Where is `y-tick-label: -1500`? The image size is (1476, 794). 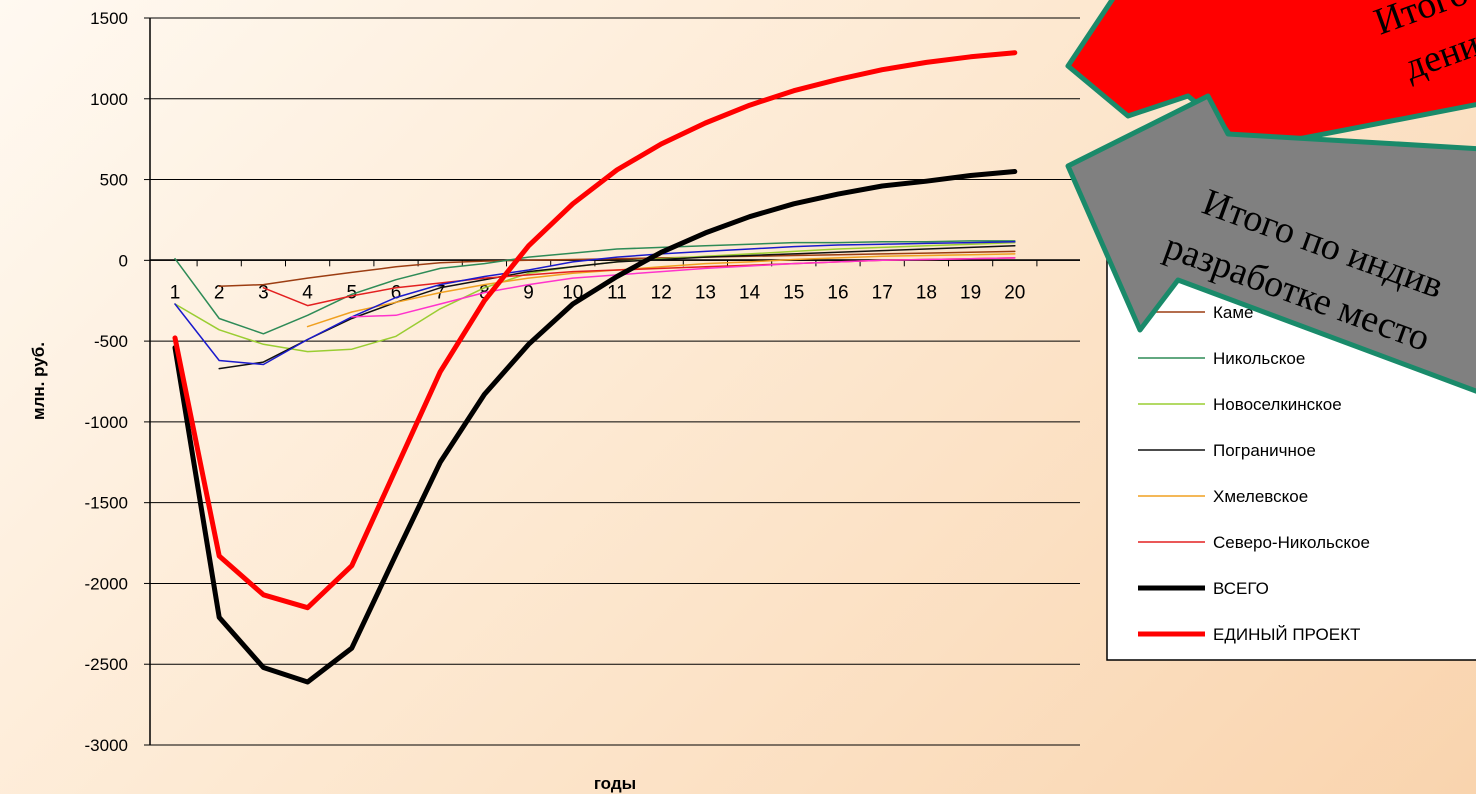 y-tick-label: -1500 is located at coordinates (106, 503).